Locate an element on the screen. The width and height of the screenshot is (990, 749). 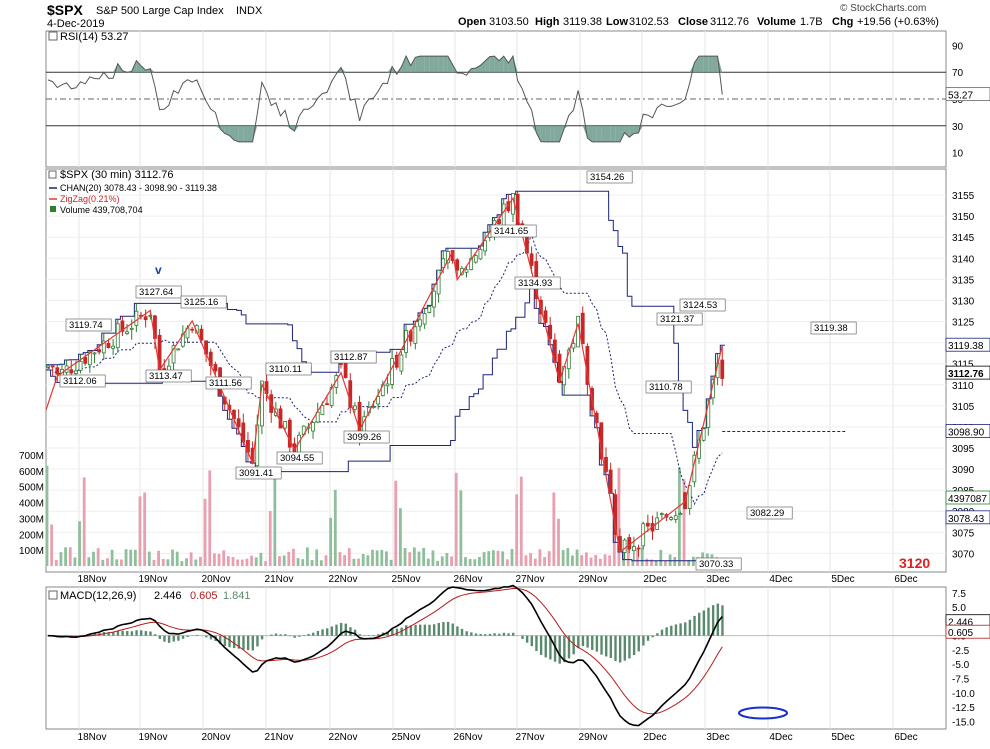
rsi-tick-label: 70 is located at coordinates (958, 73).